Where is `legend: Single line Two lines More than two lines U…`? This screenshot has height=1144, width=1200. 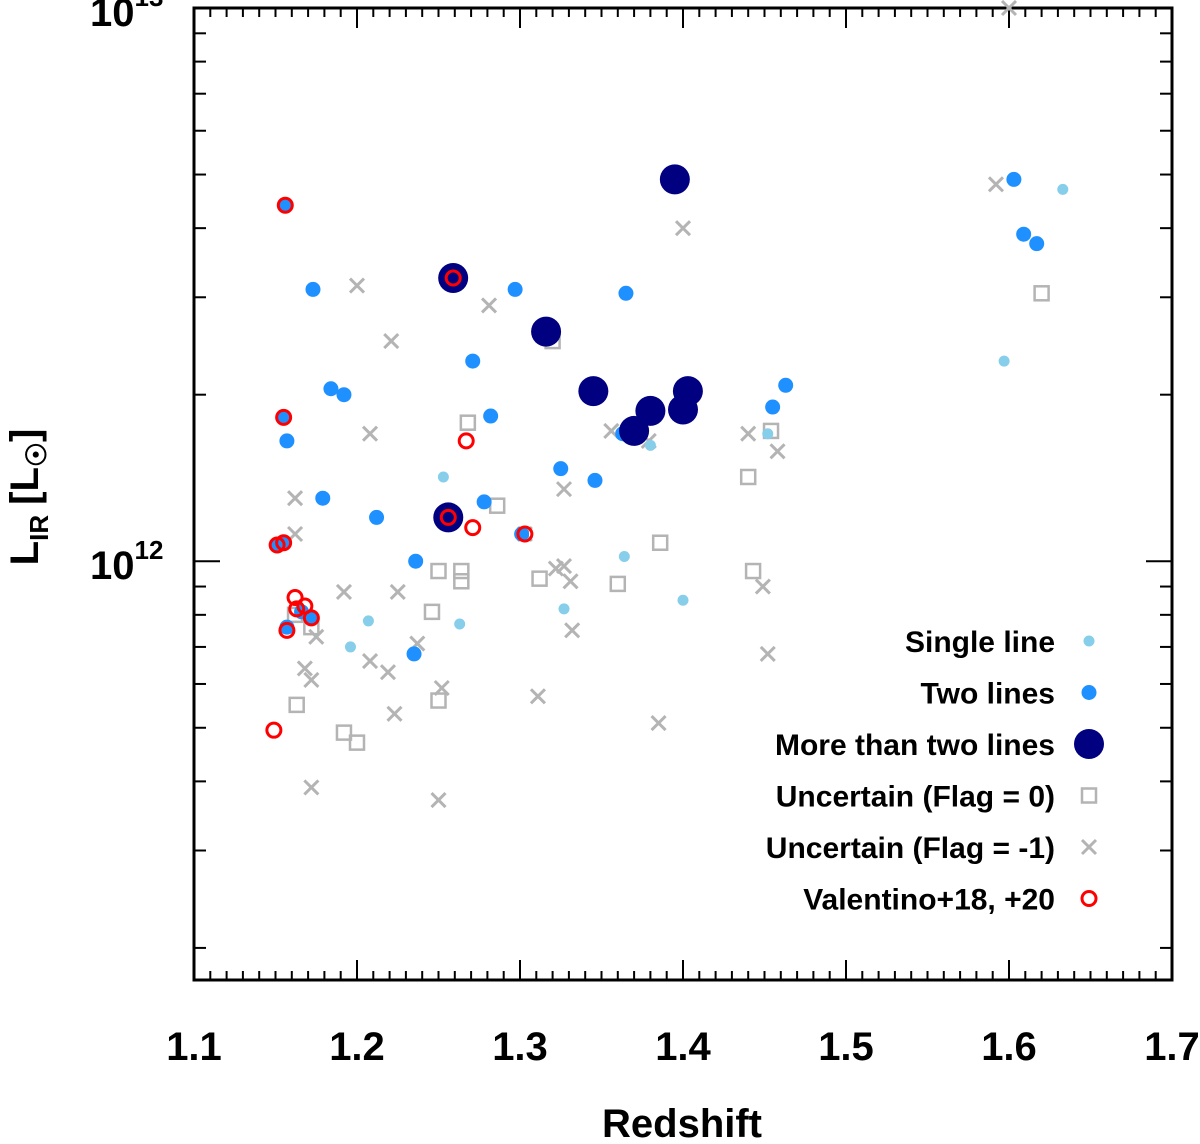 legend: Single line Two lines More than two lines U… is located at coordinates (935, 771).